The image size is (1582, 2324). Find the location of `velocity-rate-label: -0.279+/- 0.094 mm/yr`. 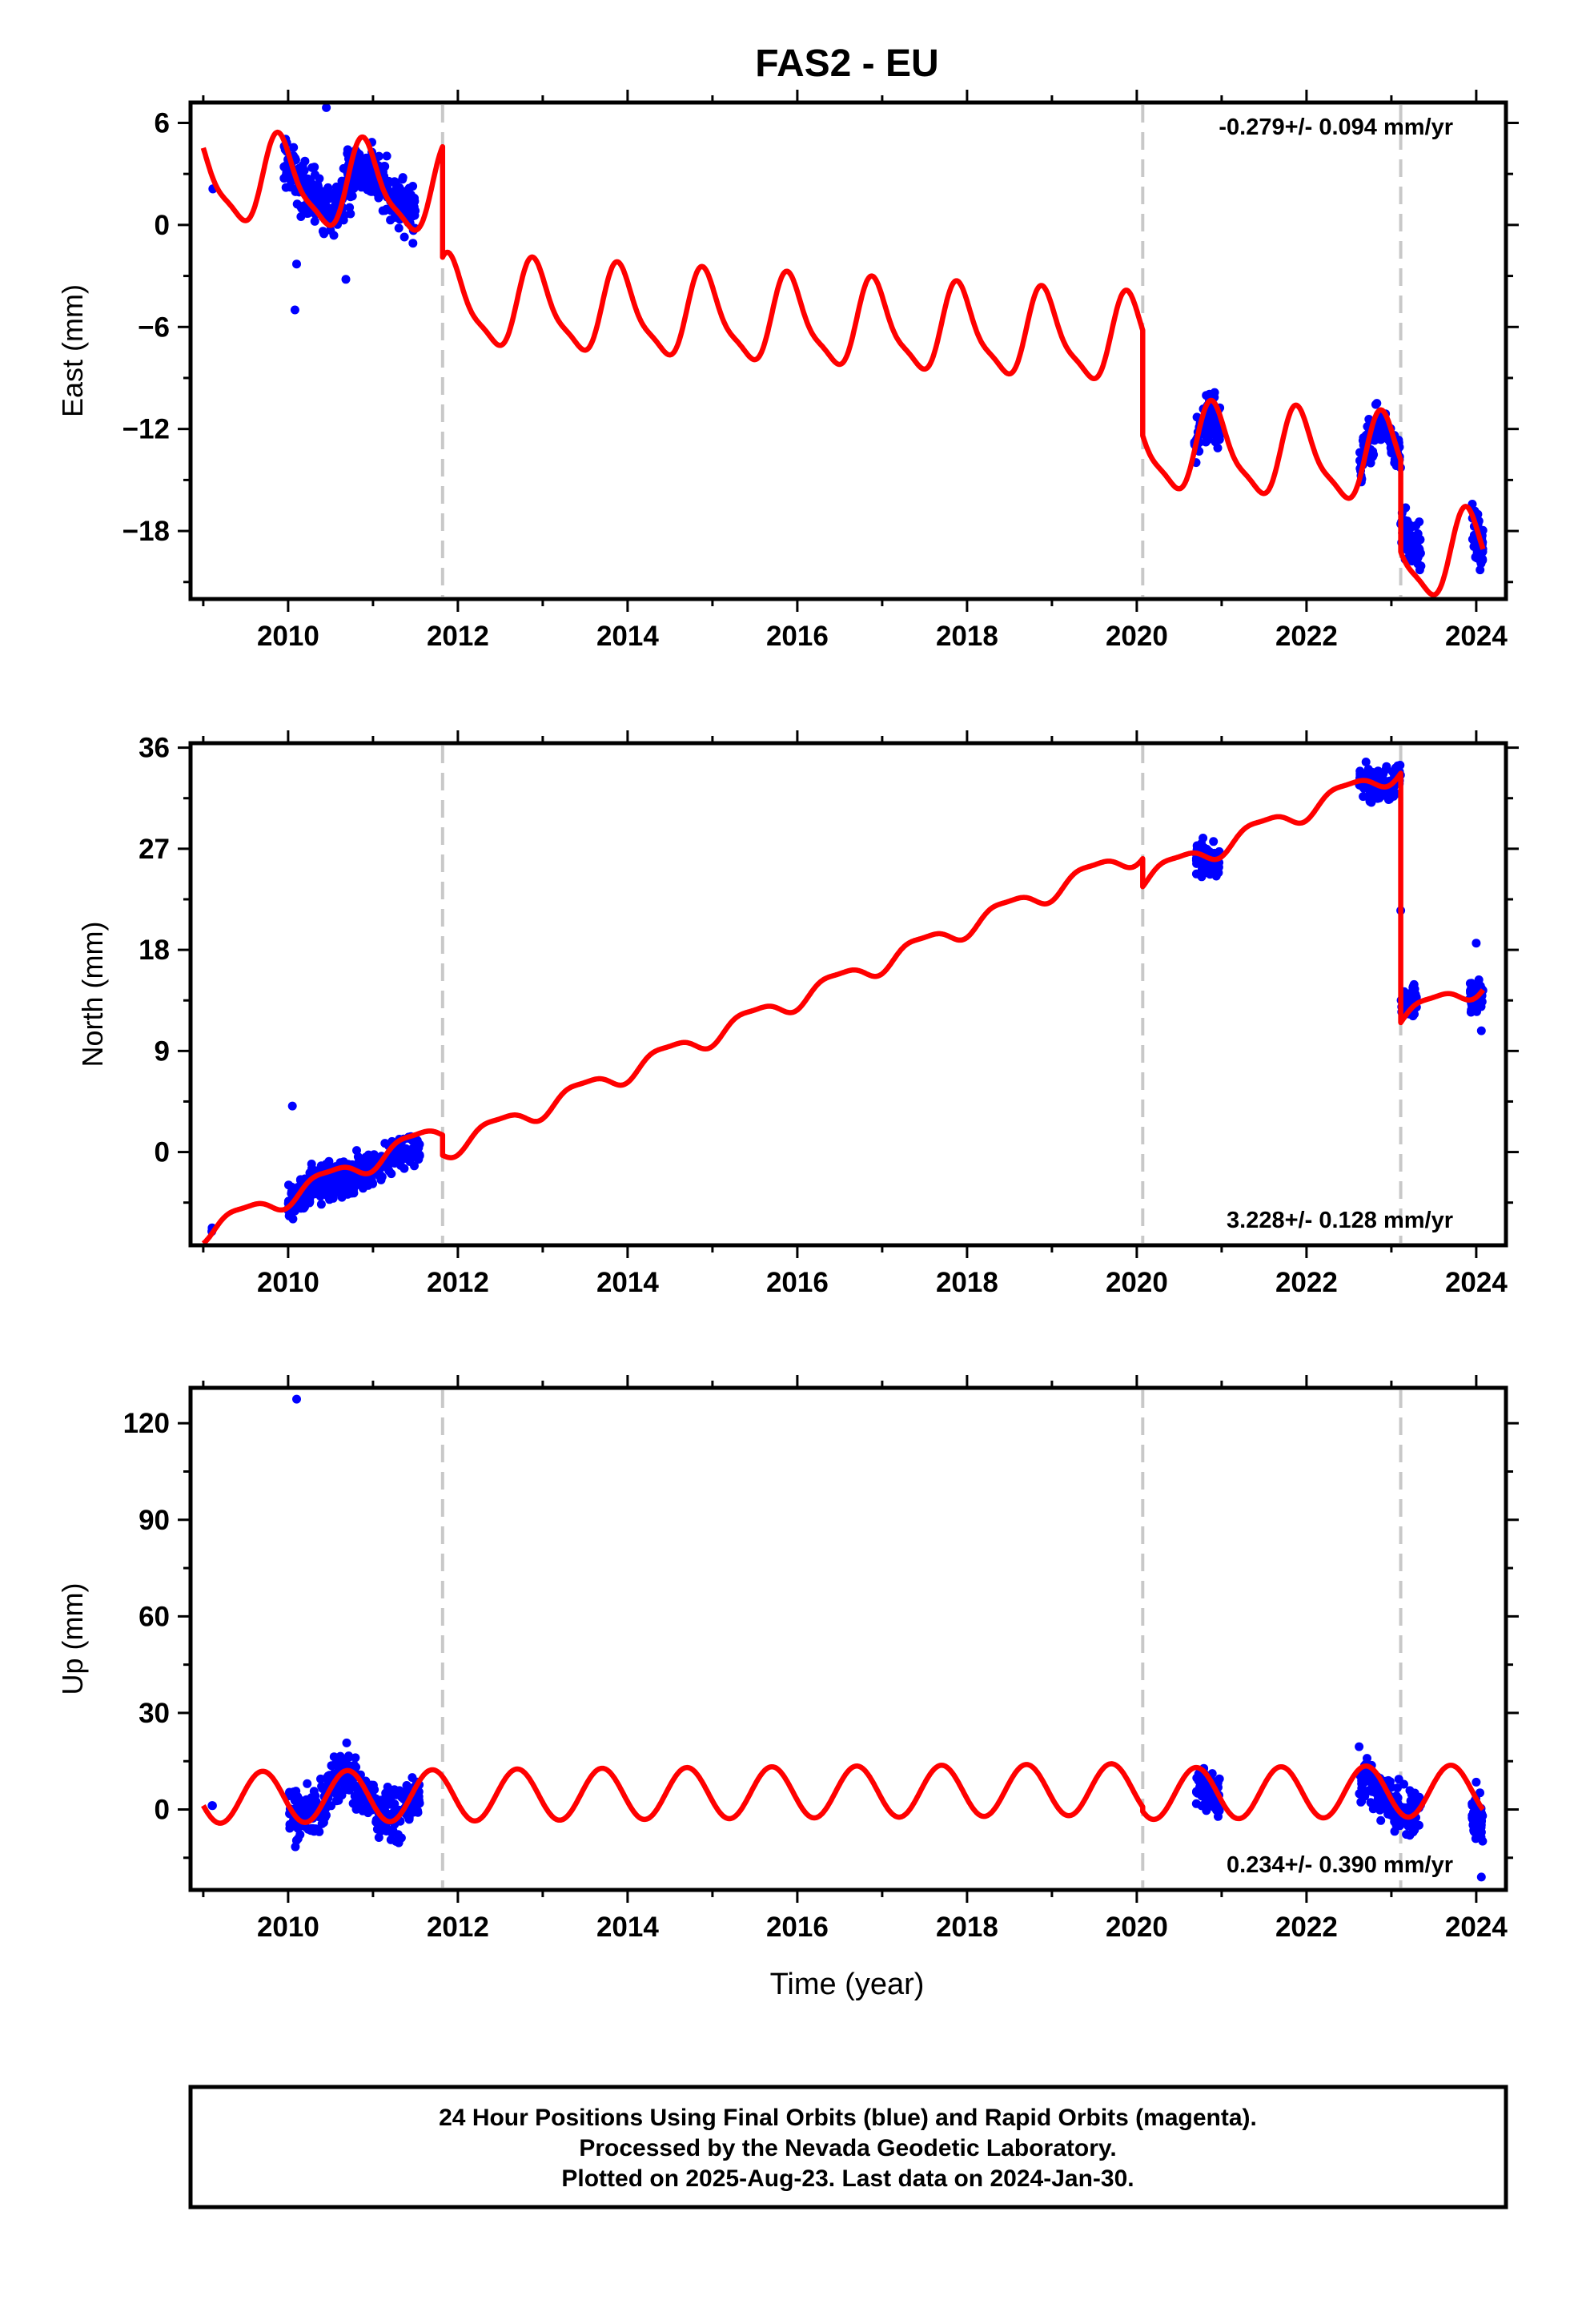

velocity-rate-label: -0.279+/- 0.094 mm/yr is located at coordinates (1336, 128).